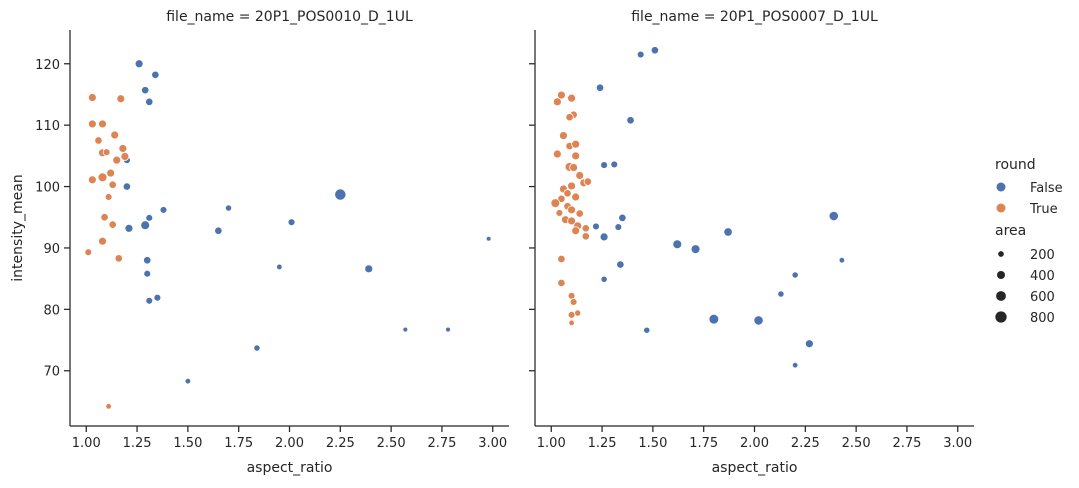  Describe the element at coordinates (551, 443) in the screenshot. I see `x-tick-label: 1.00` at that location.